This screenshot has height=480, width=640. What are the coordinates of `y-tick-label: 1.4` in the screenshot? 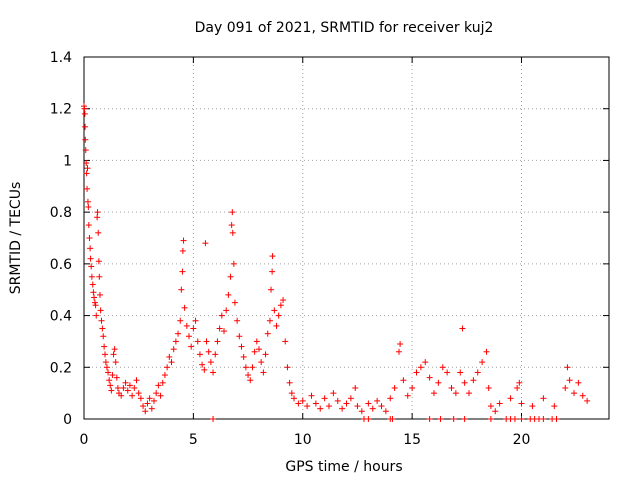 It's located at (61, 58).